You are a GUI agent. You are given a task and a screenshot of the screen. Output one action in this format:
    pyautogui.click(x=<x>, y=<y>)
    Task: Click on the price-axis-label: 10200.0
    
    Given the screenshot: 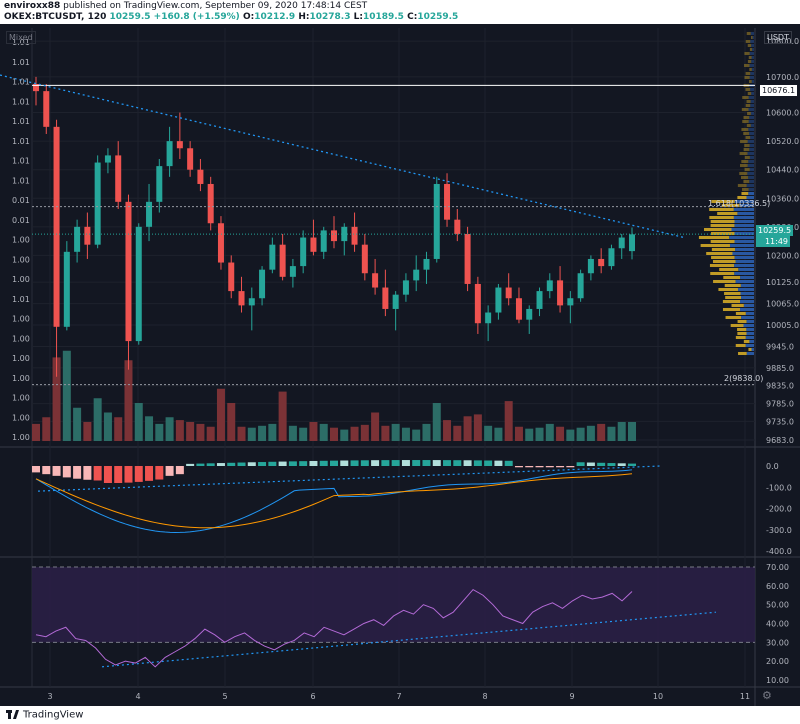 What is the action you would take?
    pyautogui.click(x=782, y=255)
    